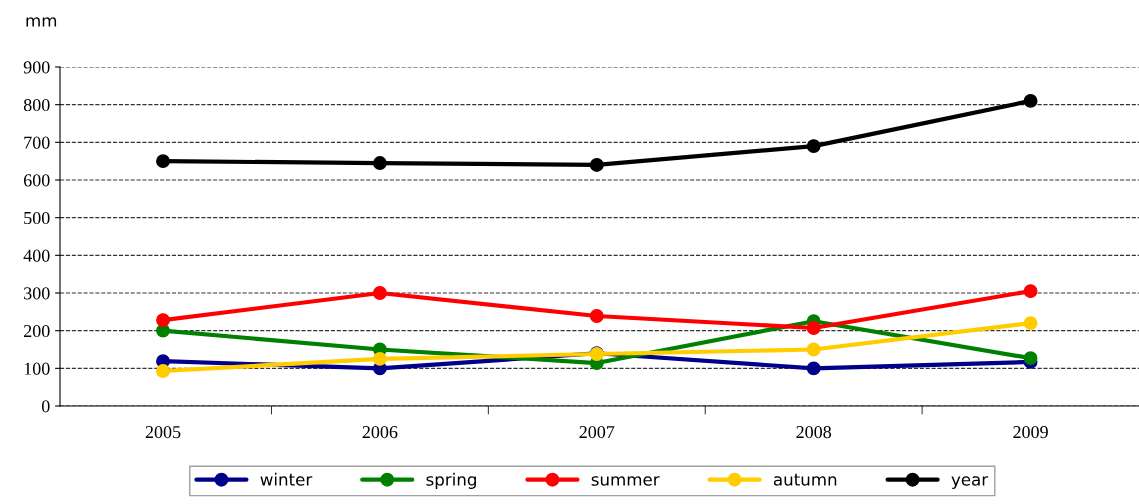  Describe the element at coordinates (41, 22) in the screenshot. I see `y-axis-title: mm` at that location.